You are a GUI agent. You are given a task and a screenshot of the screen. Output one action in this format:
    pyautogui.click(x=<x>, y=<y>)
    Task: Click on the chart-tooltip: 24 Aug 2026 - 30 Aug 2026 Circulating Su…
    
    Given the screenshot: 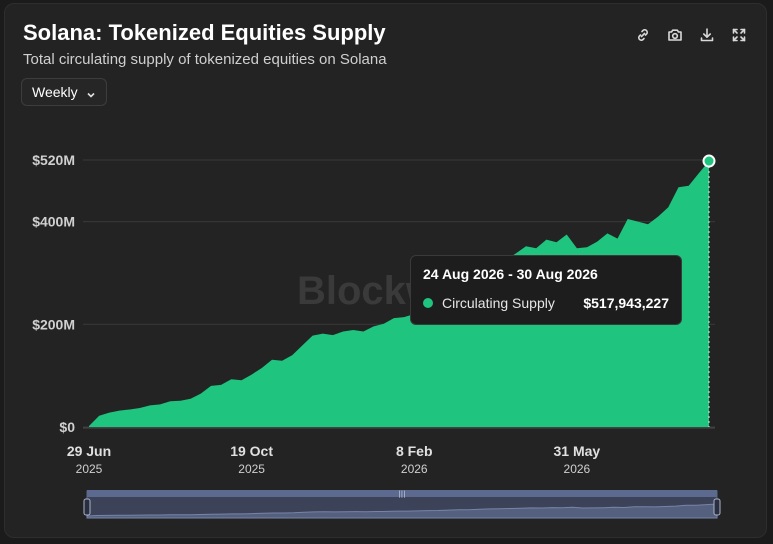 What is the action you would take?
    pyautogui.click(x=546, y=290)
    